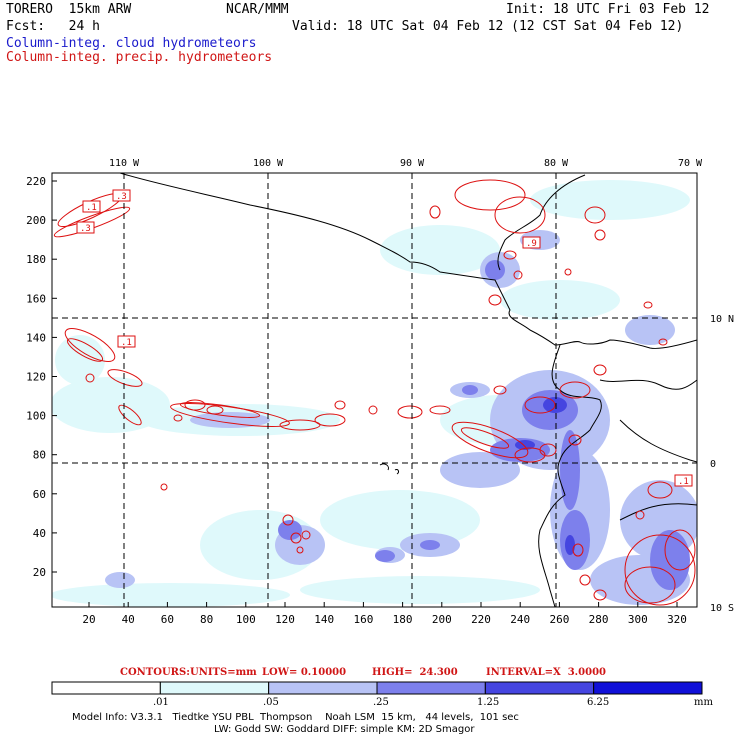 The image size is (740, 740). What do you see at coordinates (155, 672) in the screenshot?
I see `contours-label: CONTOURS:` at bounding box center [155, 672].